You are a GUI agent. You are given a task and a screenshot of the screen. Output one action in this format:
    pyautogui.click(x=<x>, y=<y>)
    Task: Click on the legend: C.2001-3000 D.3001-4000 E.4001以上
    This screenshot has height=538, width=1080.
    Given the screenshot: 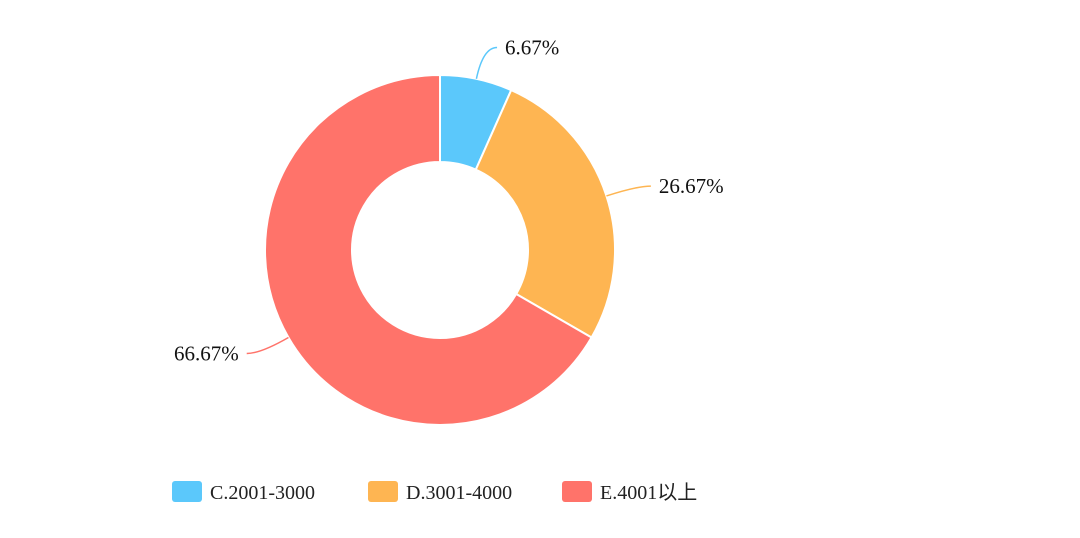 What is the action you would take?
    pyautogui.click(x=434, y=492)
    